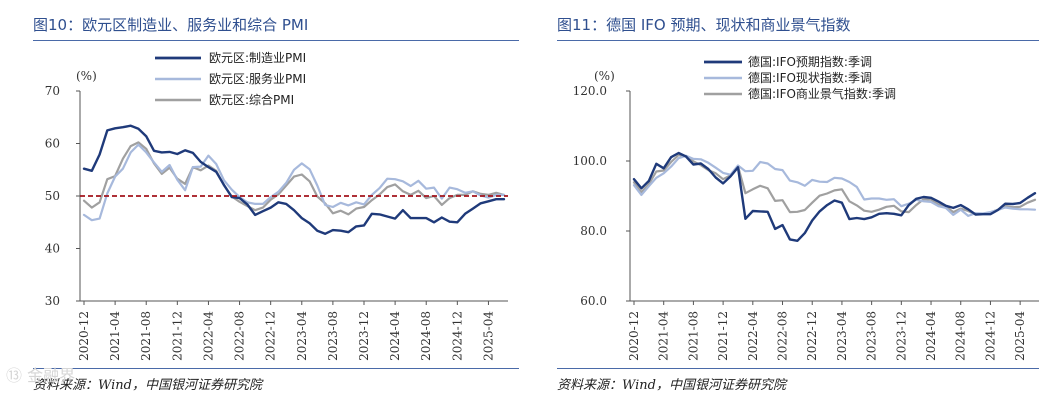  I want to click on legend-label: 德国:IFO现状指数:季调, so click(810, 77).